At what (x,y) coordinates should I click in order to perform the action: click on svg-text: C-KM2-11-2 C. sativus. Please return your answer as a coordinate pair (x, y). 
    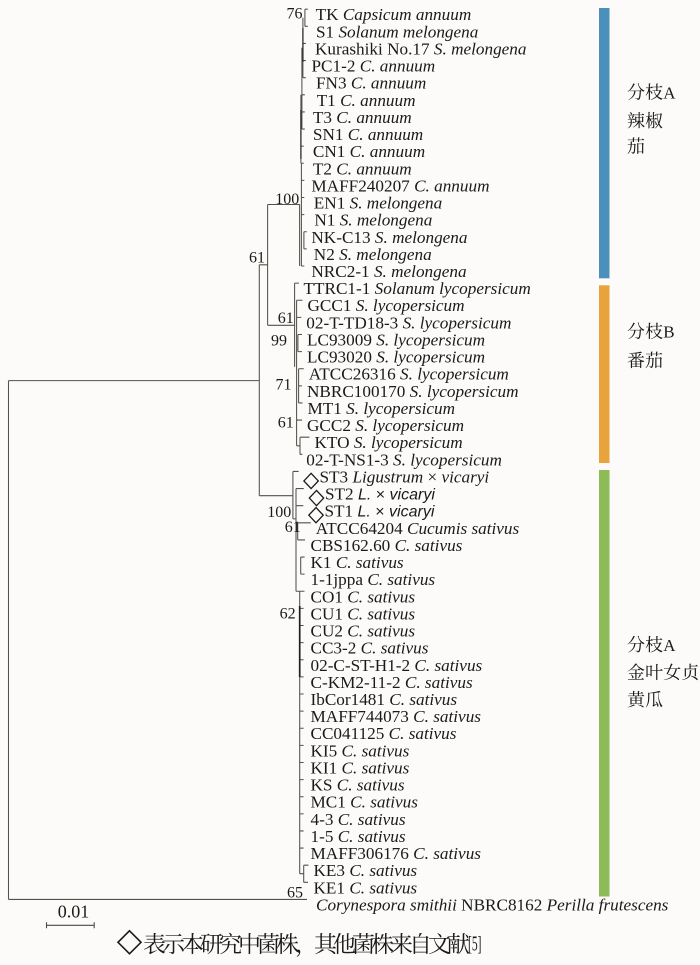
    Looking at the image, I should click on (392, 682).